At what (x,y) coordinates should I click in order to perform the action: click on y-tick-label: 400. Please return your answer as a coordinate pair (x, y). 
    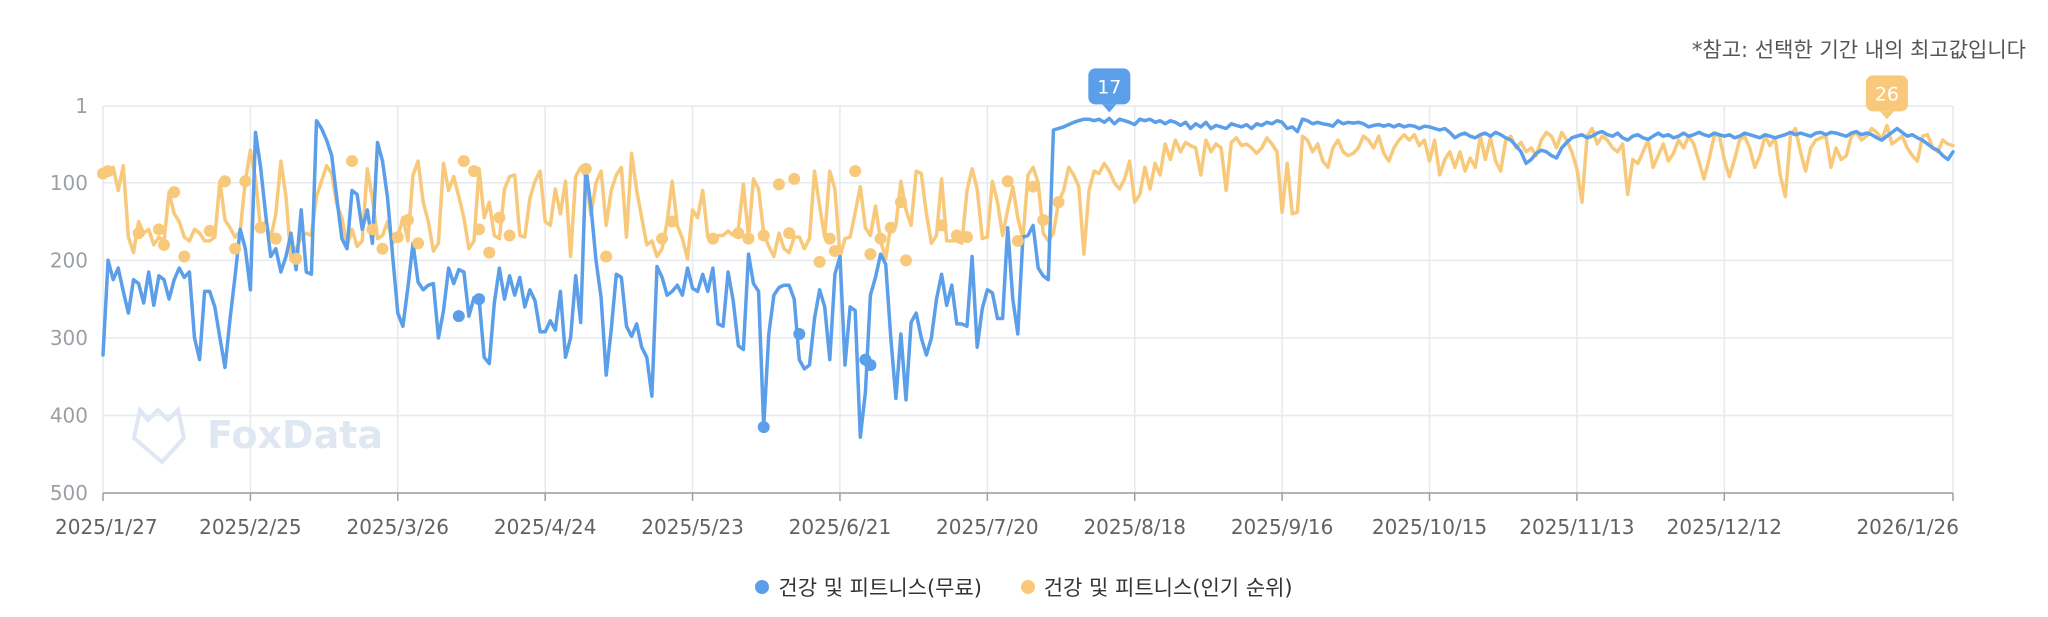
    Looking at the image, I should click on (69, 415).